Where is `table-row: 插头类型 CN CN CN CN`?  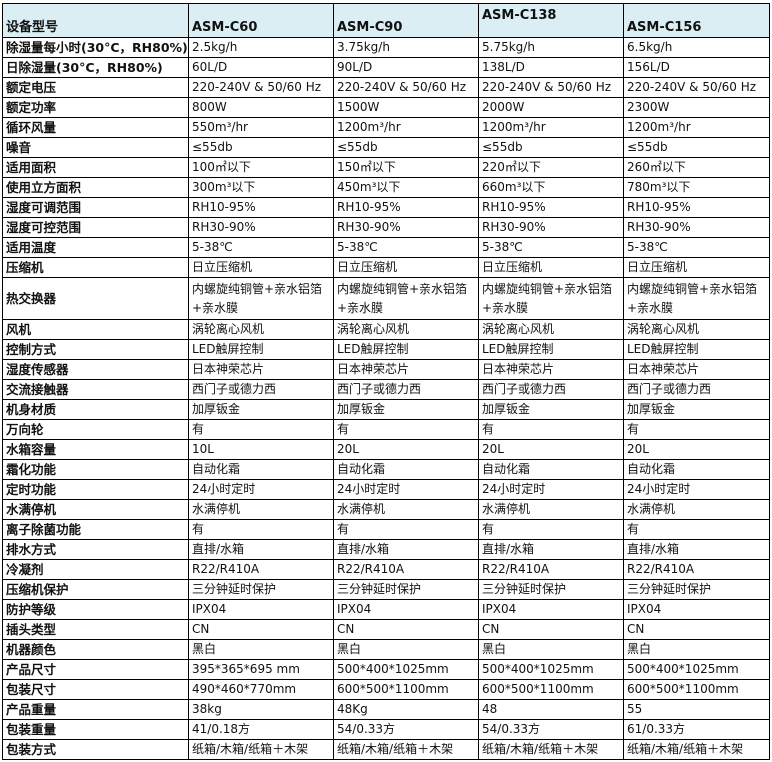
table-row: 插头类型 CN CN CN CN is located at coordinates (386, 629).